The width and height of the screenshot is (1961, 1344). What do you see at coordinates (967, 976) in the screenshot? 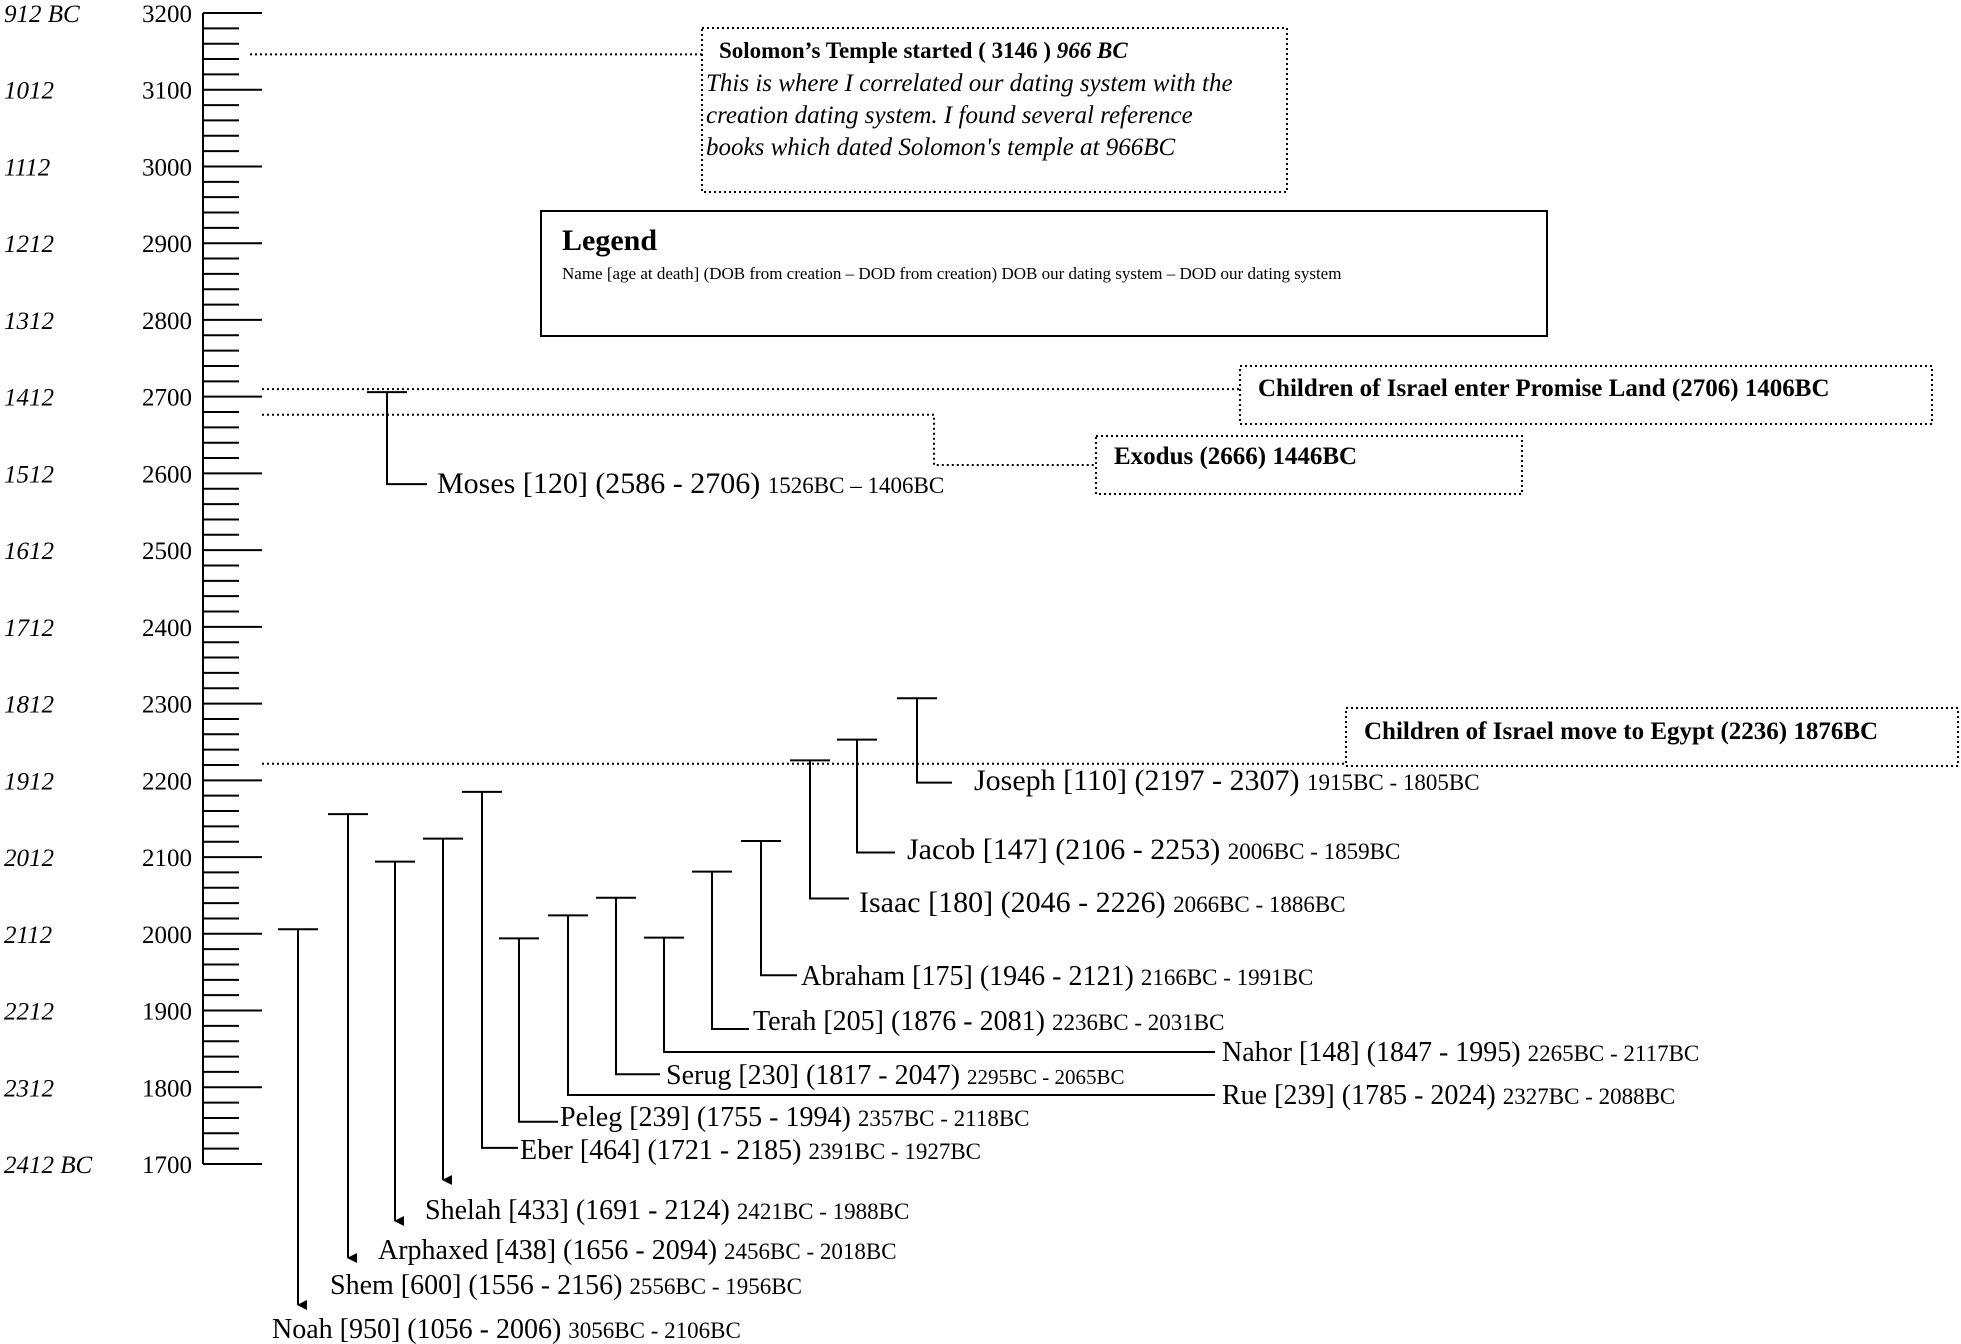
I see `person-name: Abraham [175] (1946 - 2121)` at bounding box center [967, 976].